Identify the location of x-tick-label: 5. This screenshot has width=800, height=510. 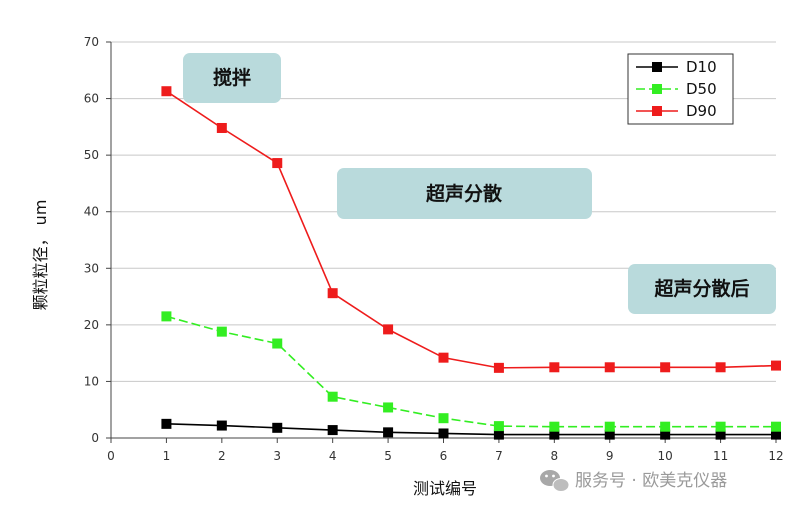
(388, 456).